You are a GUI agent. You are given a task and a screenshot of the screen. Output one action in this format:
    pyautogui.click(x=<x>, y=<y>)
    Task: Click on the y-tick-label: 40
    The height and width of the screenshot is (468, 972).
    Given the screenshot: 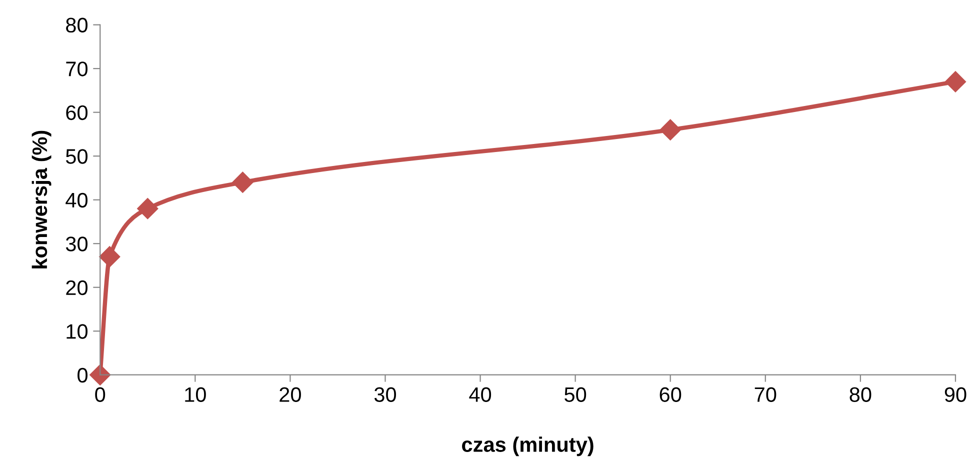 What is the action you would take?
    pyautogui.click(x=77, y=200)
    